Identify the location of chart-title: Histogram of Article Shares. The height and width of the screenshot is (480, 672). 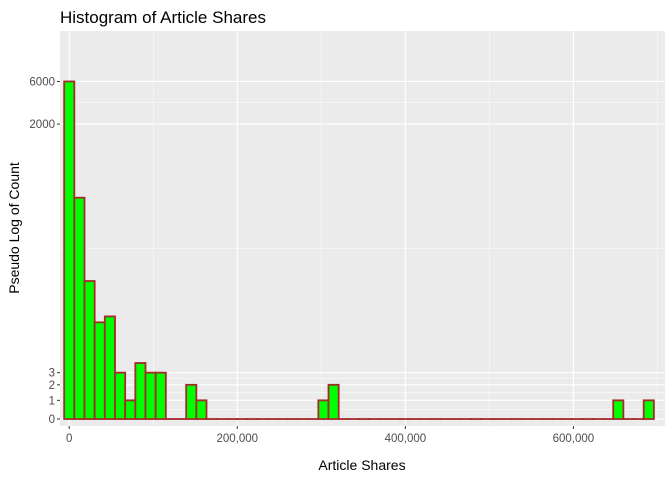
(163, 17).